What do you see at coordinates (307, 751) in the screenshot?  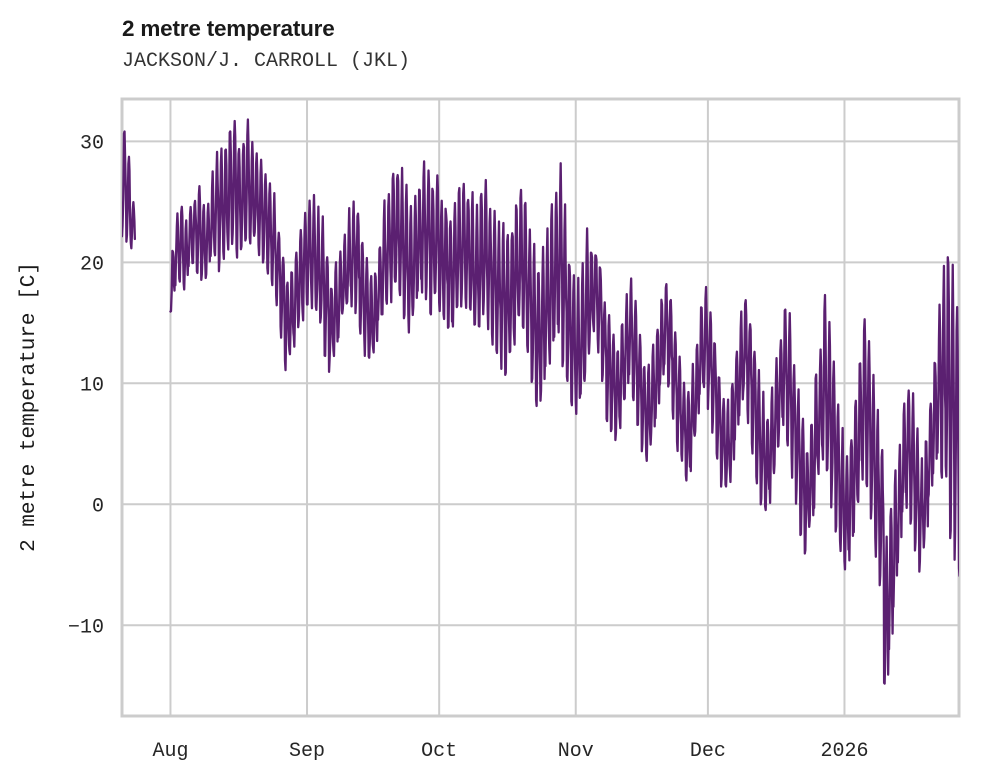 I see `x-tick-label: Sep` at bounding box center [307, 751].